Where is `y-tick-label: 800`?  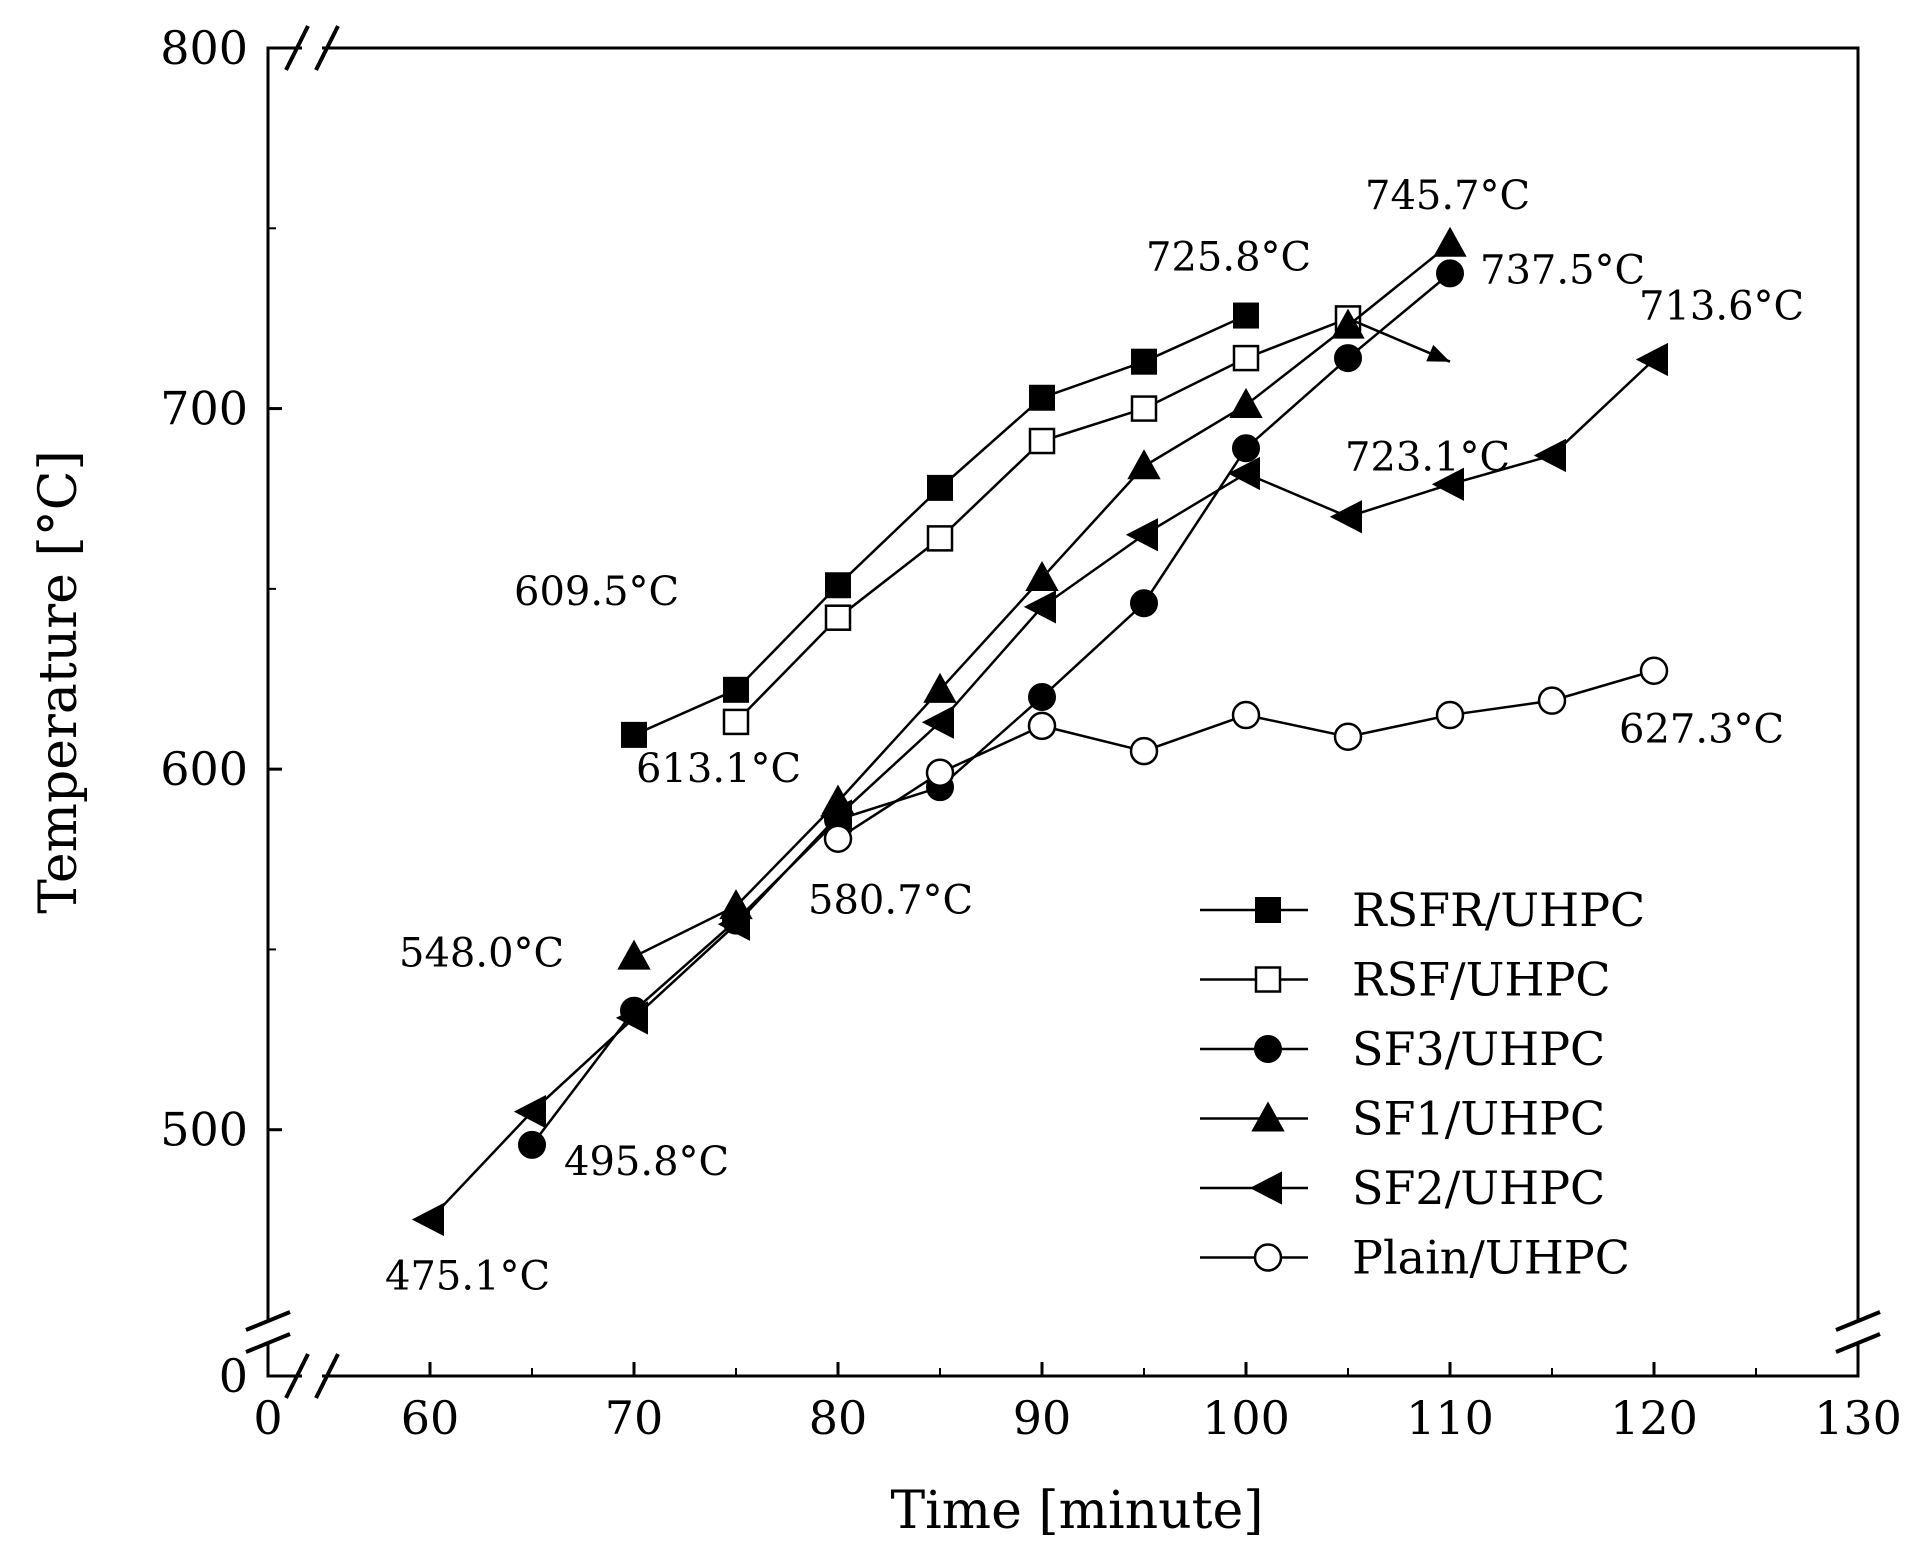
y-tick-label: 800 is located at coordinates (204, 48).